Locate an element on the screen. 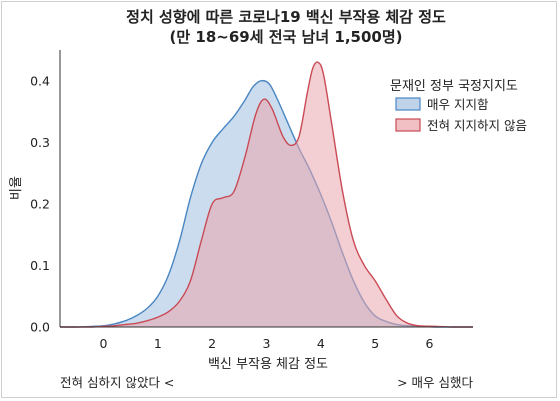  x-tick-label: 1 is located at coordinates (158, 343).